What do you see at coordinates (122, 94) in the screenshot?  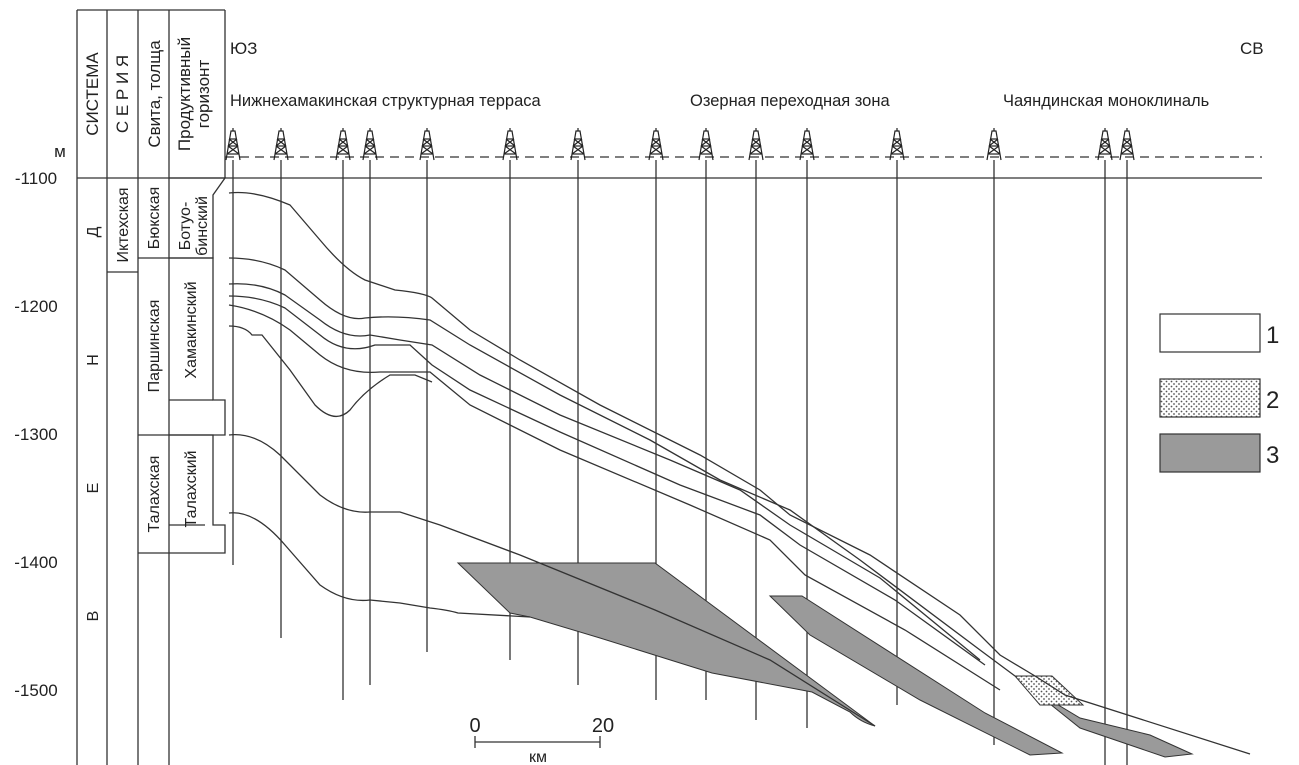 I see `header-series: С Е Р И Я` at bounding box center [122, 94].